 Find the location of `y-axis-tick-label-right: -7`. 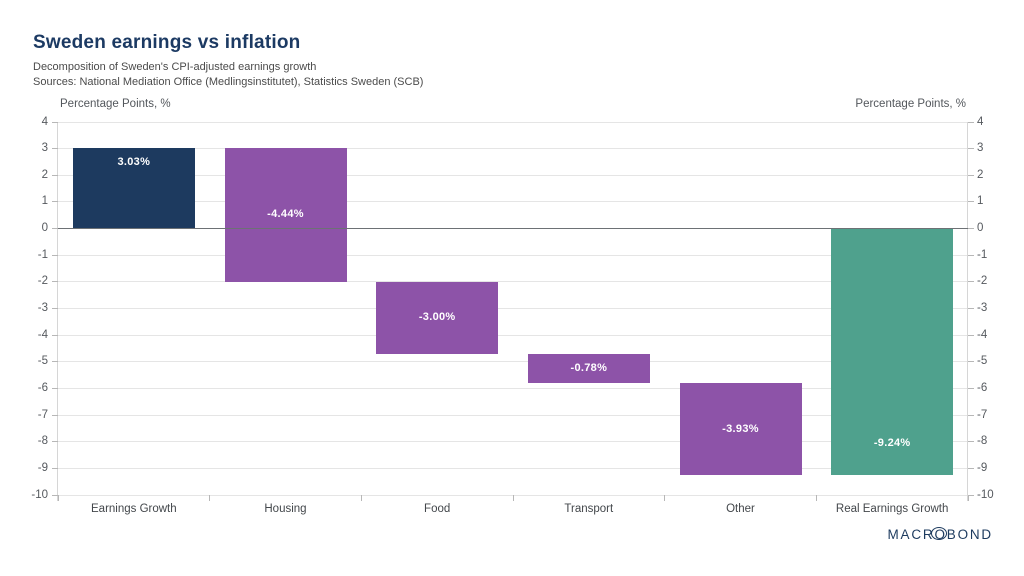

y-axis-tick-label-right: -7 is located at coordinates (982, 414).